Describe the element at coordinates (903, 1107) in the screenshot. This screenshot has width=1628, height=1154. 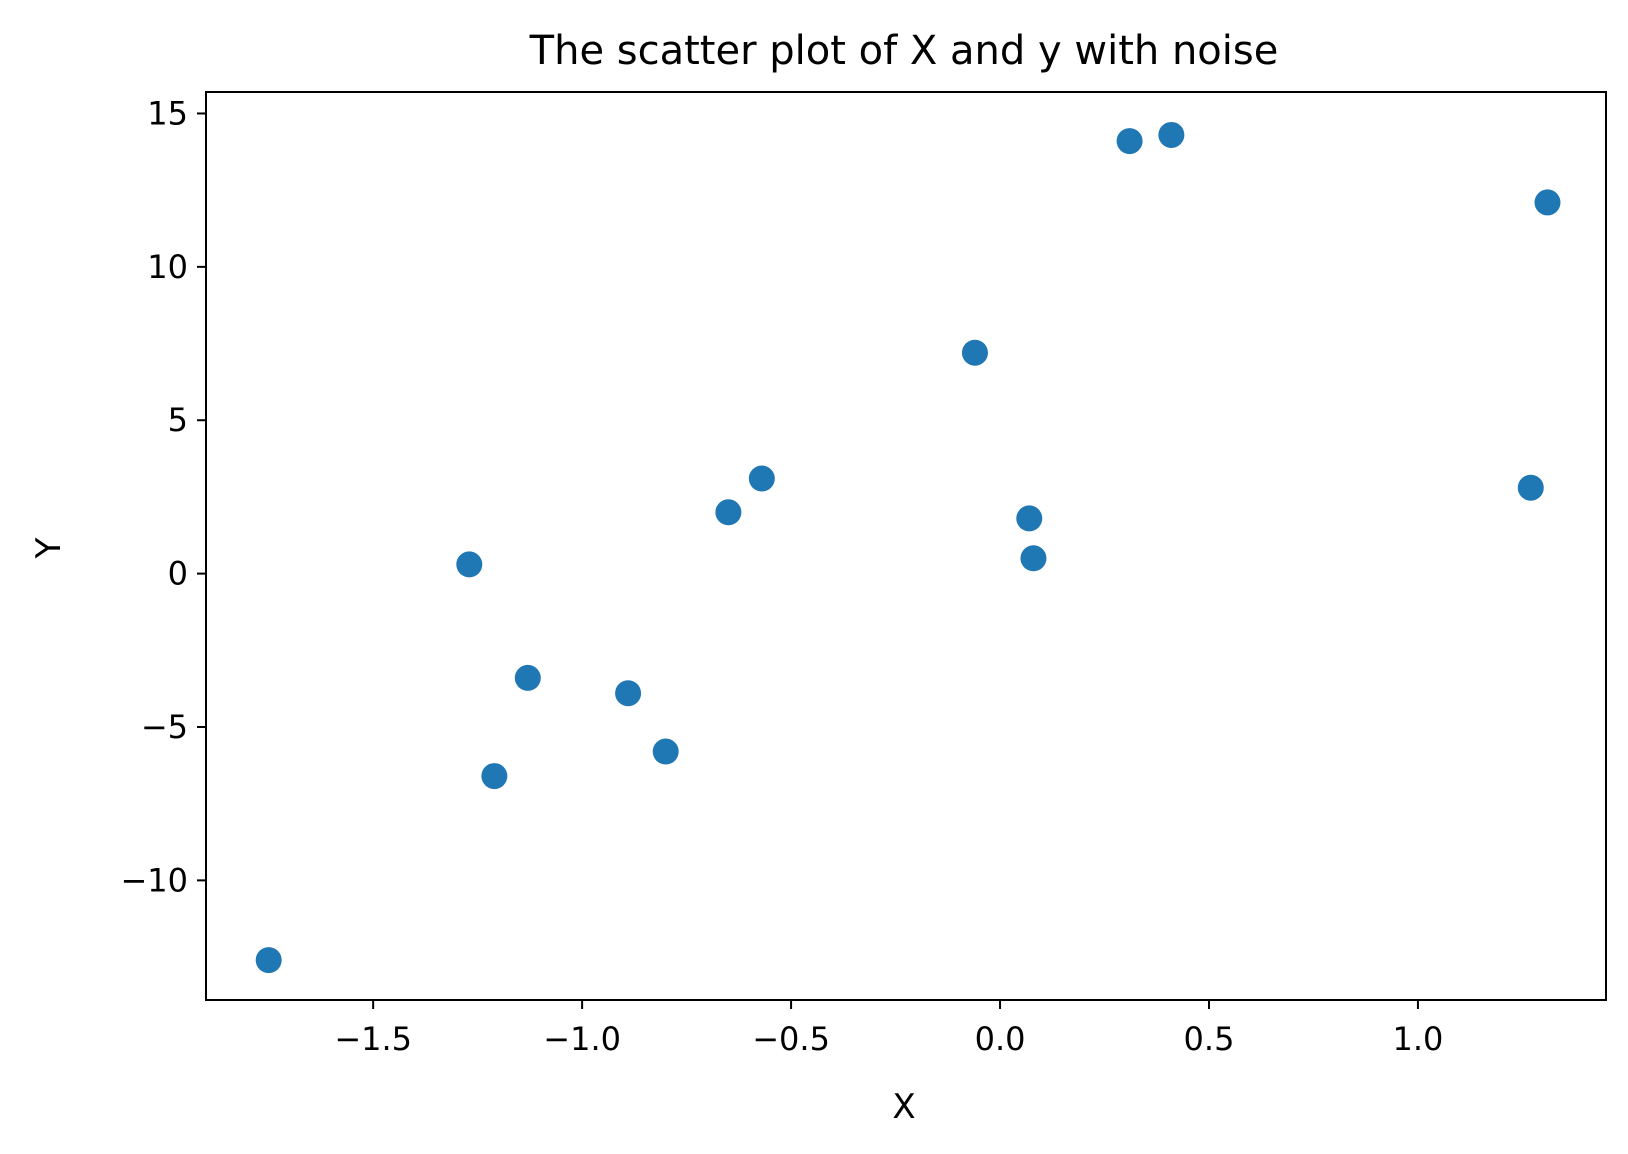
I see `x-axis-label: X` at that location.